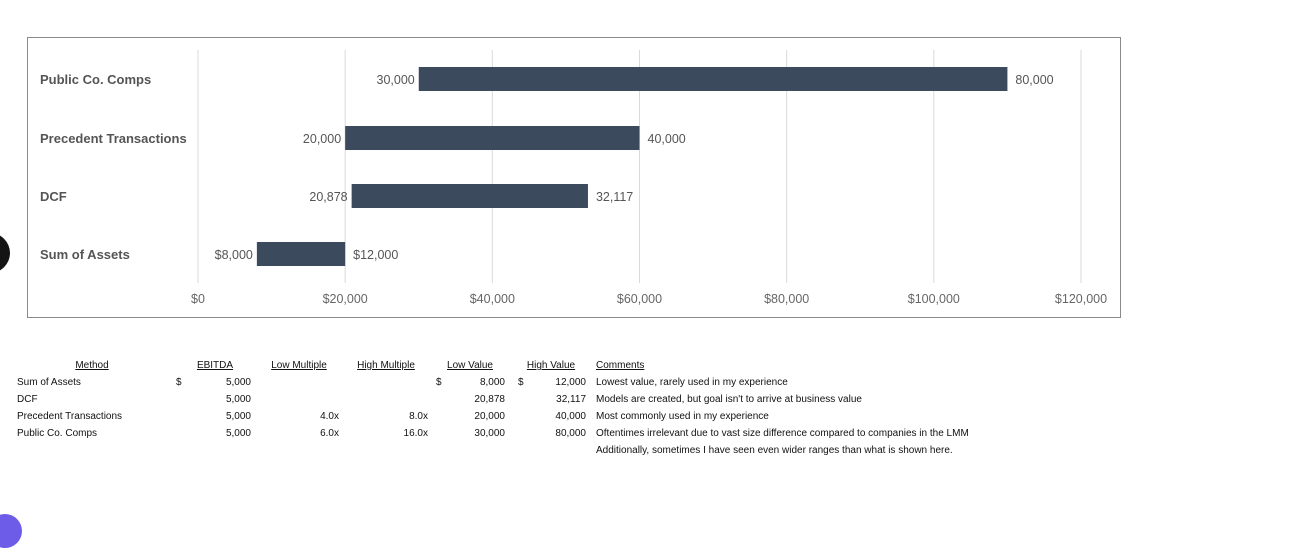  What do you see at coordinates (470, 365) in the screenshot?
I see `header-low-value: Low Value` at bounding box center [470, 365].